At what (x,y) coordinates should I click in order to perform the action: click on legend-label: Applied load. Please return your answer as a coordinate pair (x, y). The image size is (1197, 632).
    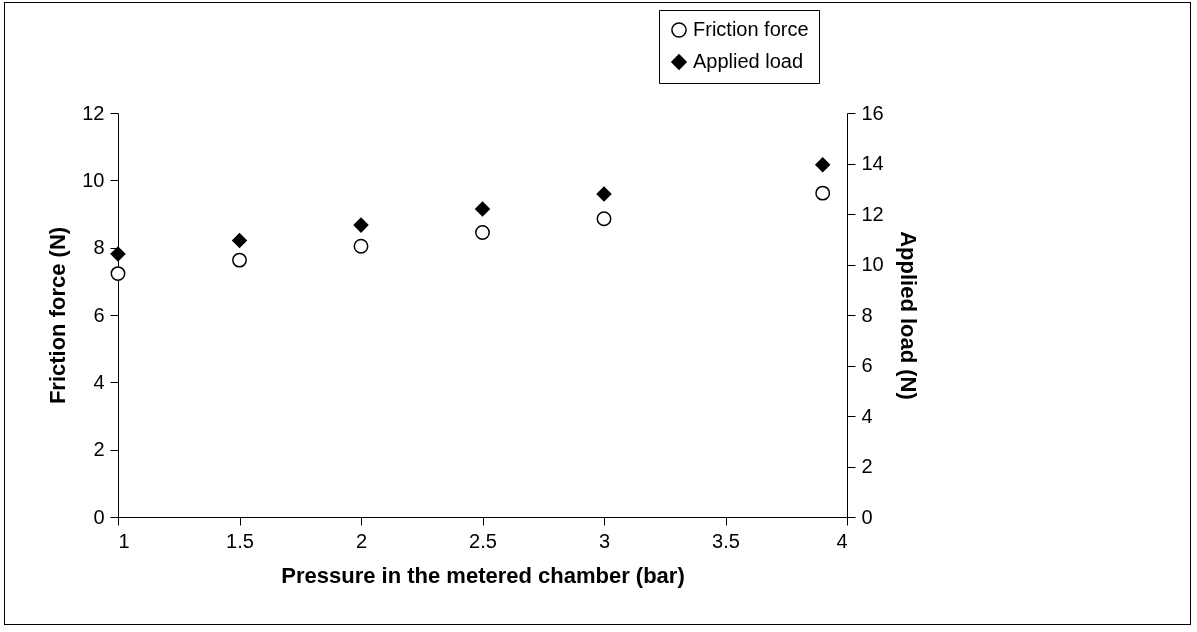
    Looking at the image, I should click on (748, 61).